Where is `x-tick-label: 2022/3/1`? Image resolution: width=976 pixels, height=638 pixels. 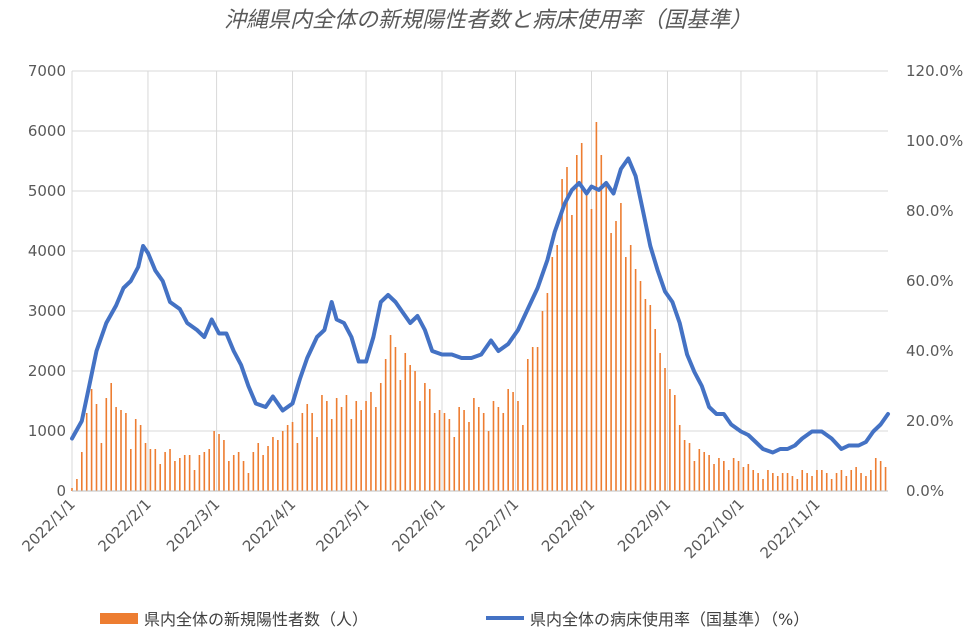
x-tick-label: 2022/3/1 is located at coordinates (193, 525).